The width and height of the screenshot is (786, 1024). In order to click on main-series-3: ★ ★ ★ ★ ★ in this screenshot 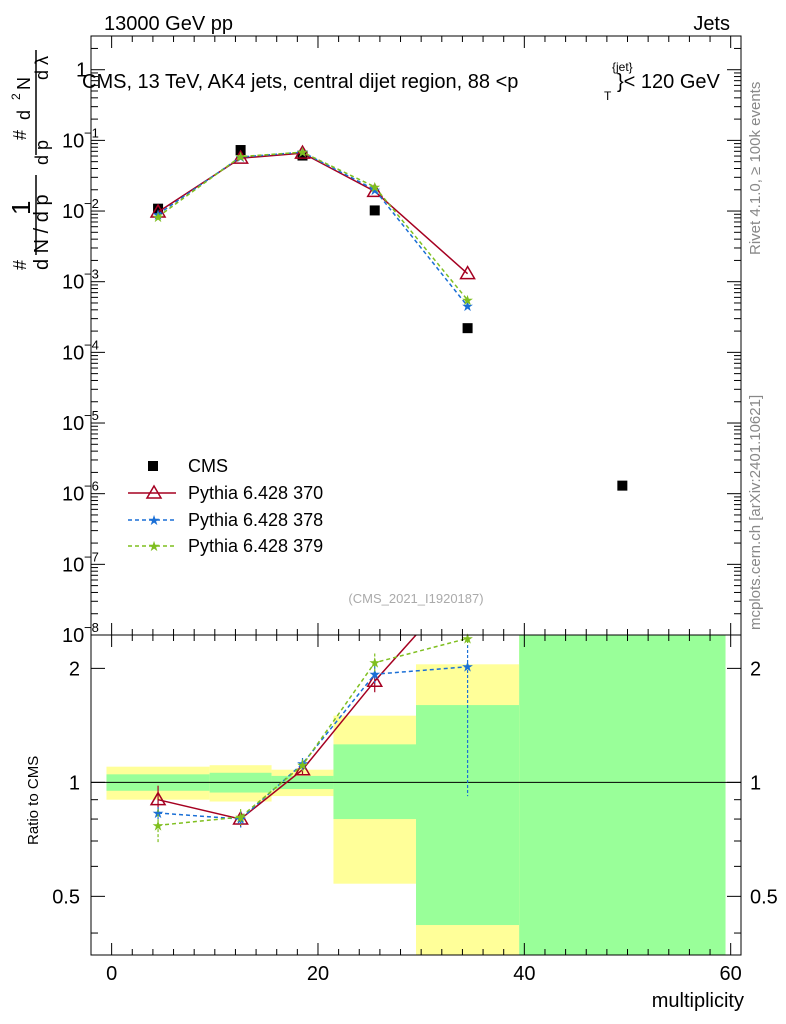, I will do `click(313, 226)`.